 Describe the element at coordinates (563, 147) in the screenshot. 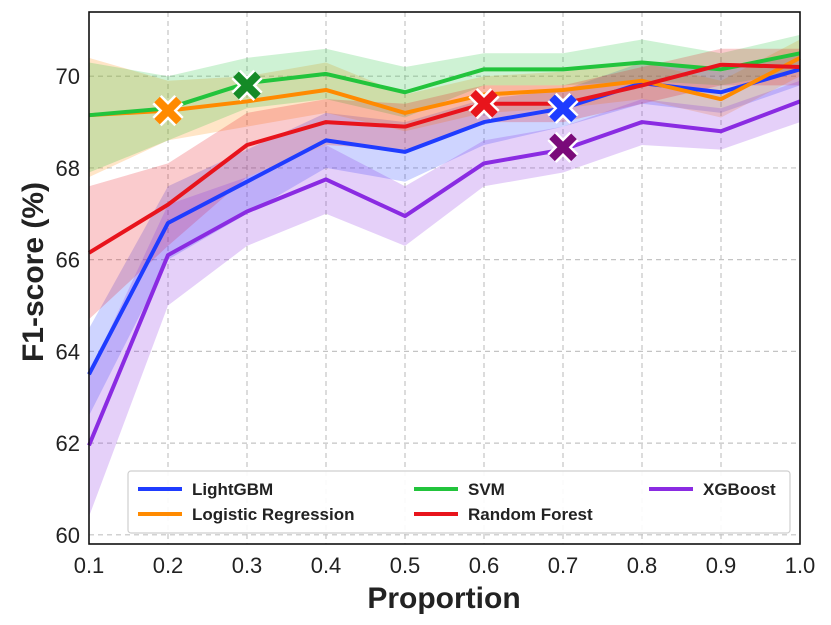

I see `best-marker-xgboost` at that location.